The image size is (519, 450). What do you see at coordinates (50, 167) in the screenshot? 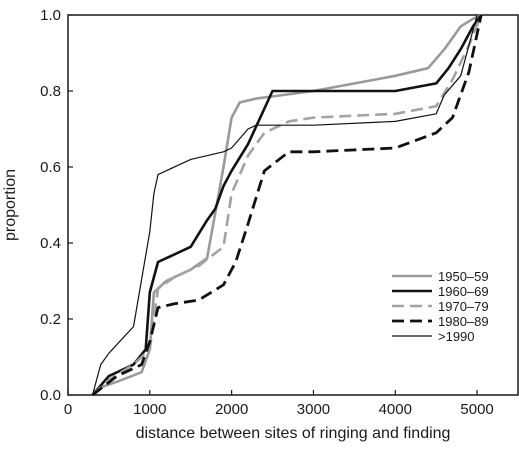
I see `y-tick-label: 0.6` at bounding box center [50, 167].